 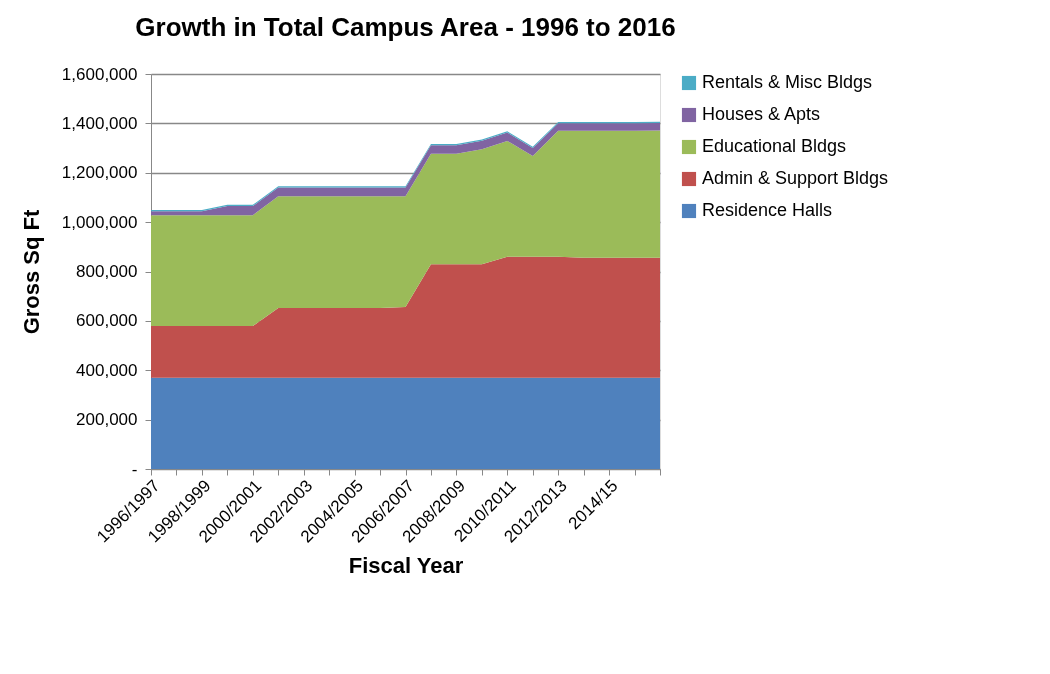 What do you see at coordinates (99, 74) in the screenshot?
I see `y-tick-label: 1,600,000` at bounding box center [99, 74].